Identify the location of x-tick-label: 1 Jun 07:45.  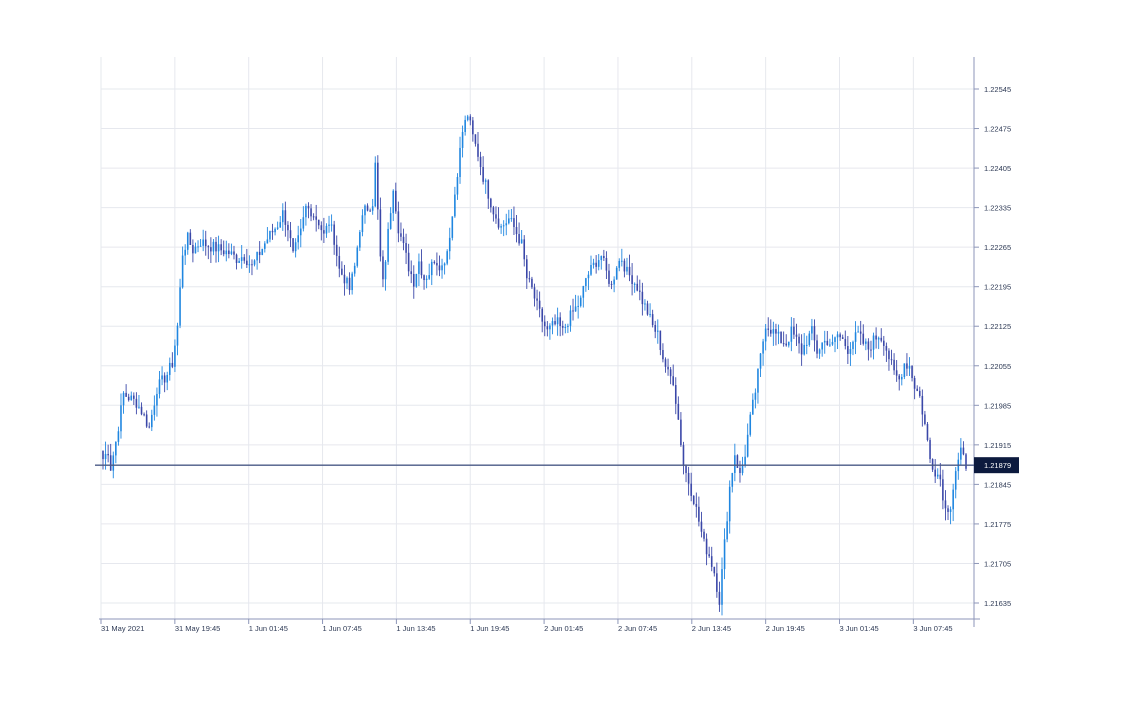
(342, 628).